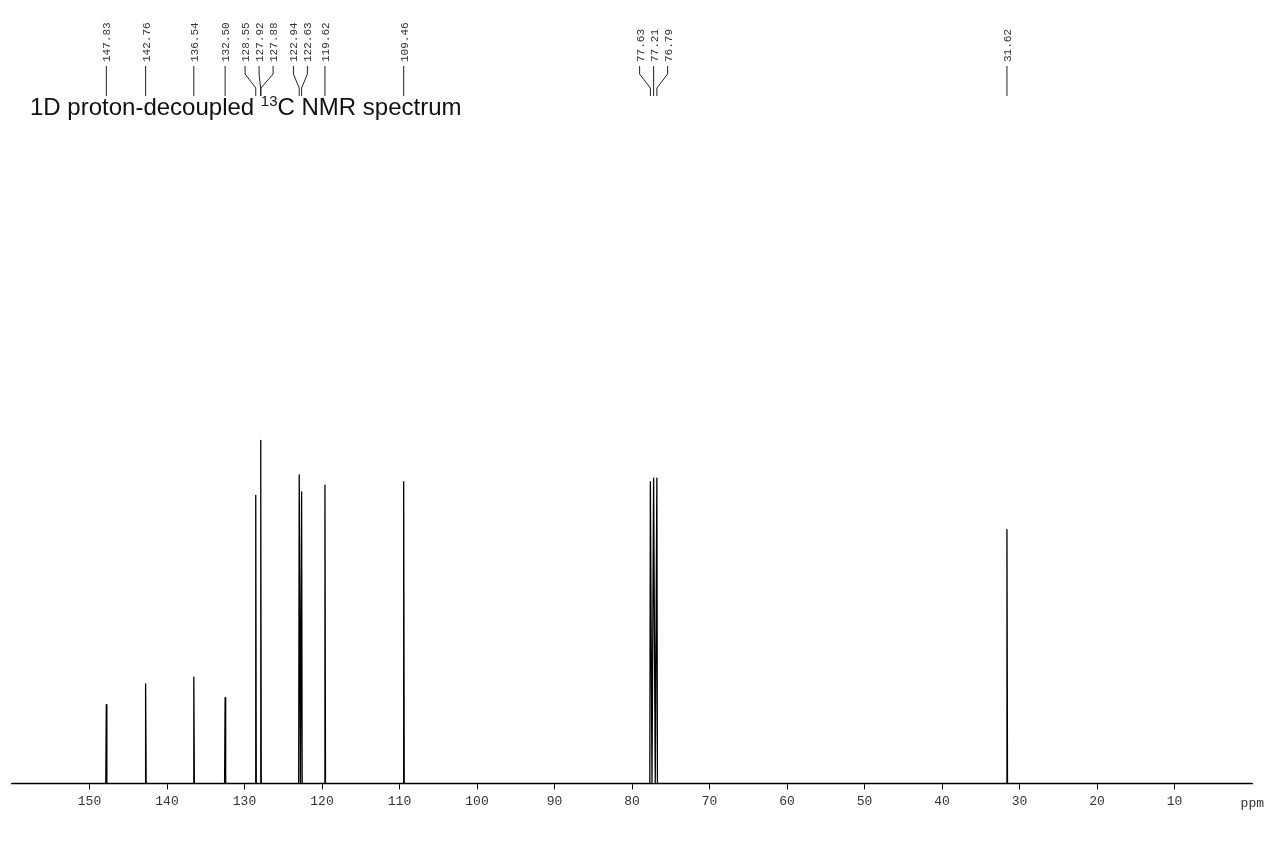  Describe the element at coordinates (244, 801) in the screenshot. I see `x-tick-label: 130` at that location.